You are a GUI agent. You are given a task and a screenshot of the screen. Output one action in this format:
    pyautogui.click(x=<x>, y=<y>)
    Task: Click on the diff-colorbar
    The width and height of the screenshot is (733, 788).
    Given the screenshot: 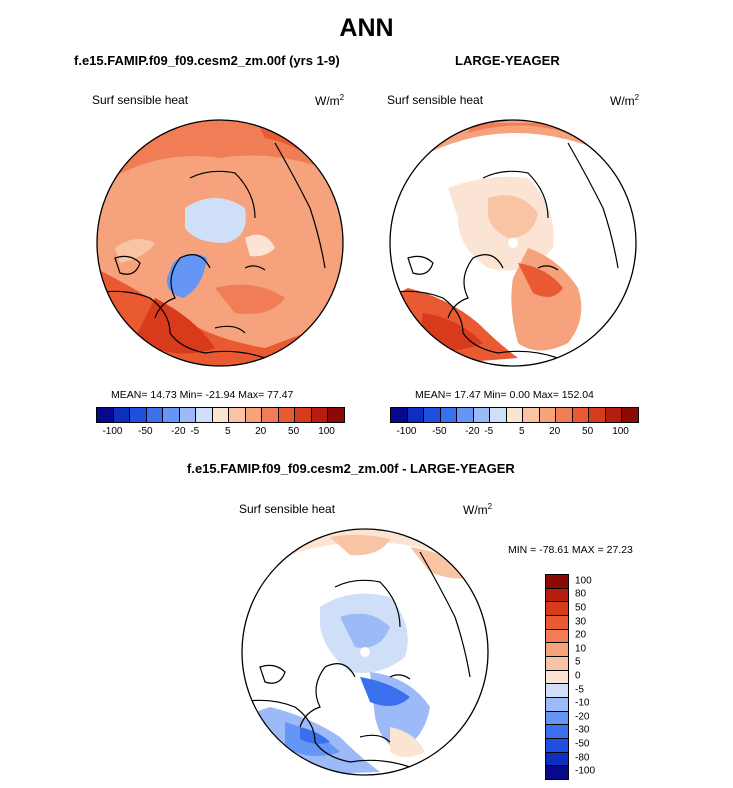 What is the action you would take?
    pyautogui.click(x=557, y=677)
    